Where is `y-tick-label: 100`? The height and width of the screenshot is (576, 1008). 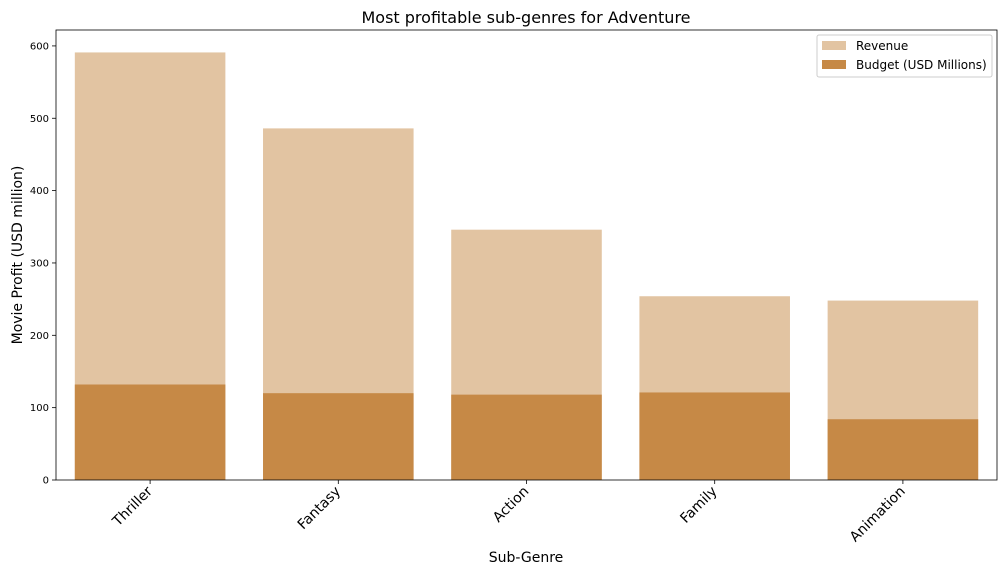
y-tick-label: 100 is located at coordinates (39, 408).